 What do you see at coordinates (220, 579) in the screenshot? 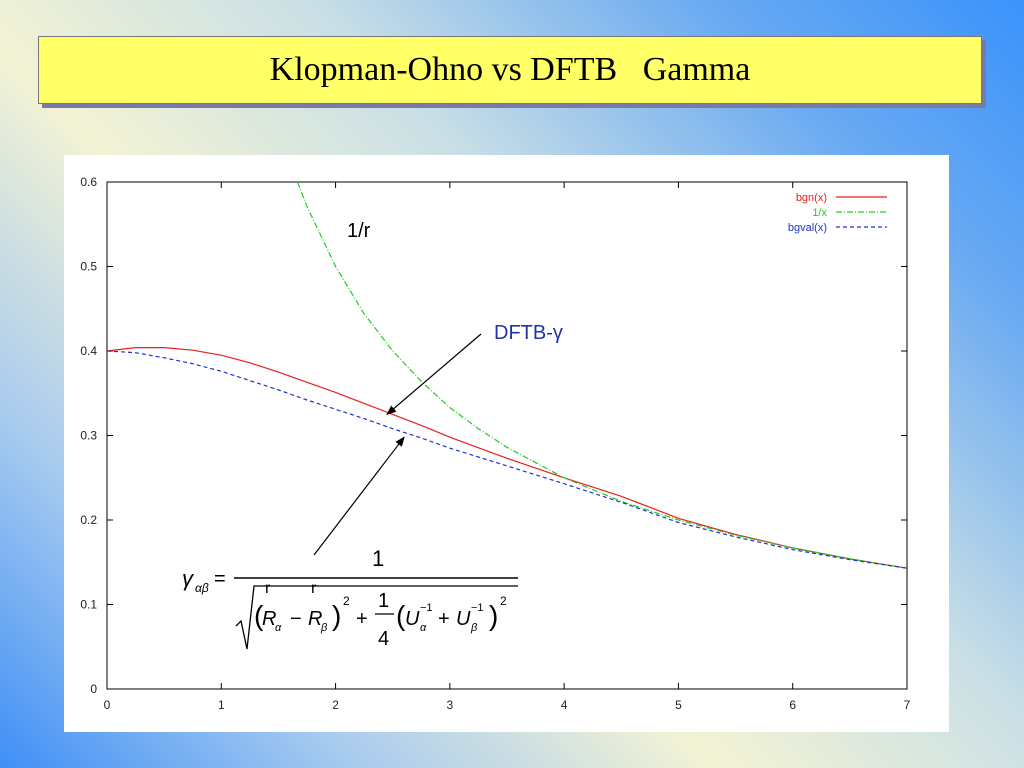
I see `formula-equals: =` at bounding box center [220, 579].